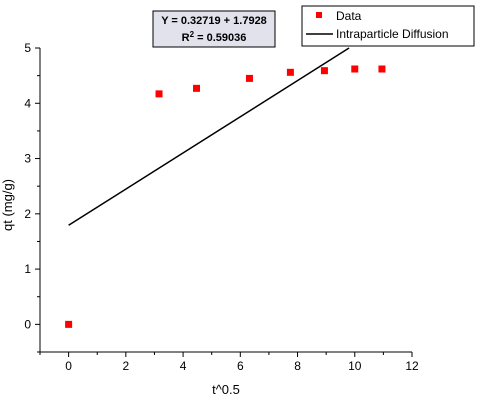 This screenshot has width=480, height=402. What do you see at coordinates (32, 197) in the screenshot?
I see `y-axis-ticks: 0 1 2 3 4 5` at bounding box center [32, 197].